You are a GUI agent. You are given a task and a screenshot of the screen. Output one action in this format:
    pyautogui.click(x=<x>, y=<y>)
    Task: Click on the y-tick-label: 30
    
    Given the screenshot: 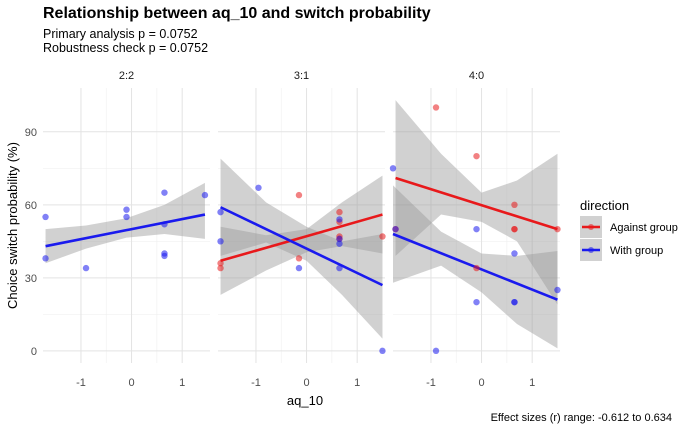 What is the action you would take?
    pyautogui.click(x=31, y=279)
    